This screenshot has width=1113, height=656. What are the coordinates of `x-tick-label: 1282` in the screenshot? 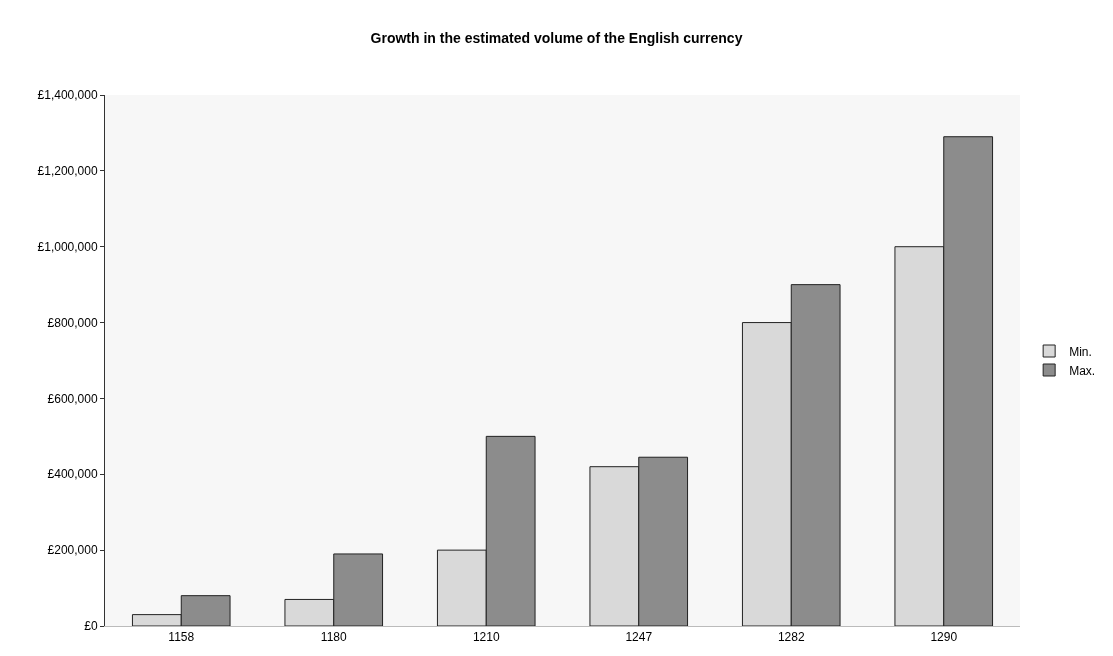 It's located at (791, 637).